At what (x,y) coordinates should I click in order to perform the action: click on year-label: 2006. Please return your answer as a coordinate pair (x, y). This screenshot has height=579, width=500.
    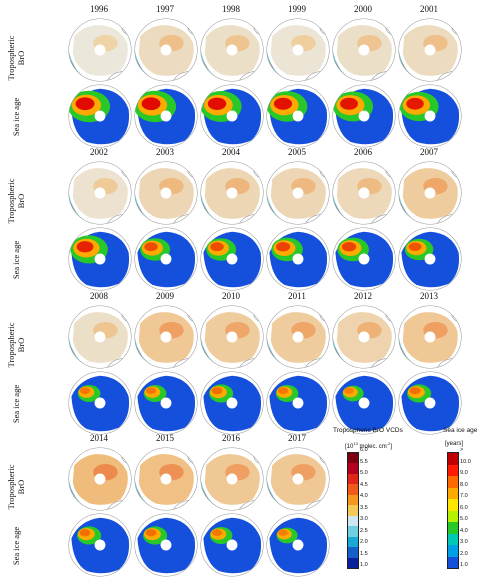
    Looking at the image, I should click on (363, 152).